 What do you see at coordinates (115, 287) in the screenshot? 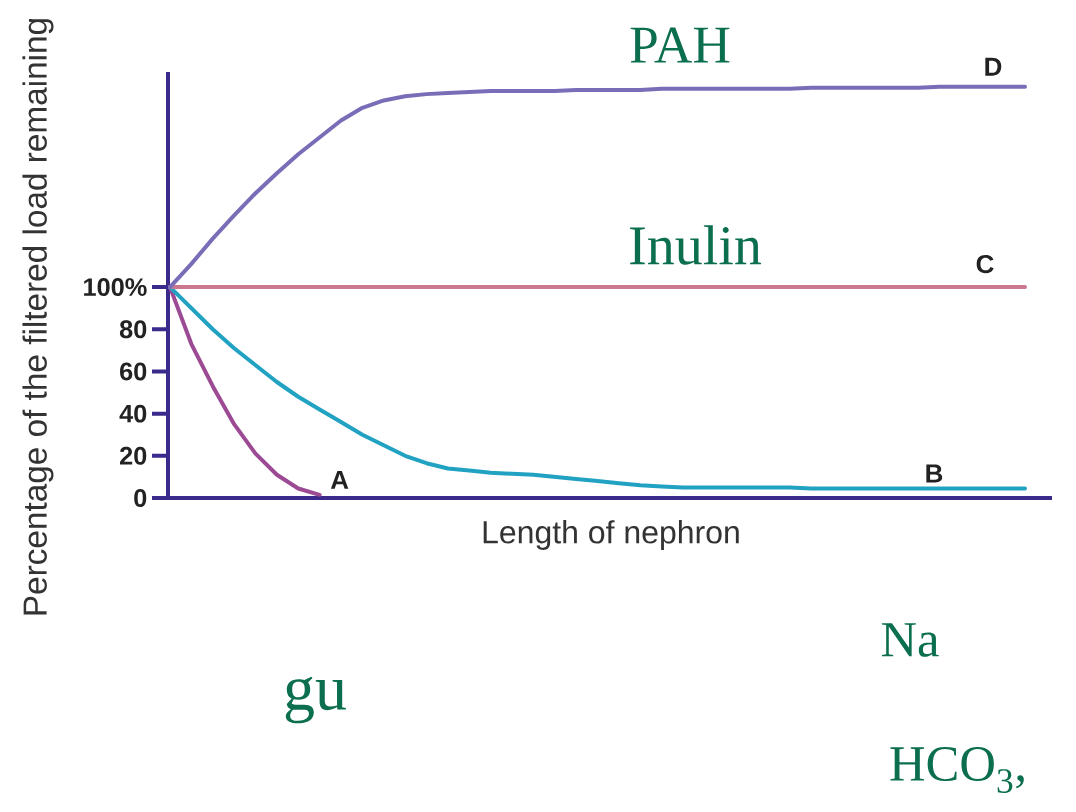
I see `y-tick-label: 100%` at bounding box center [115, 287].